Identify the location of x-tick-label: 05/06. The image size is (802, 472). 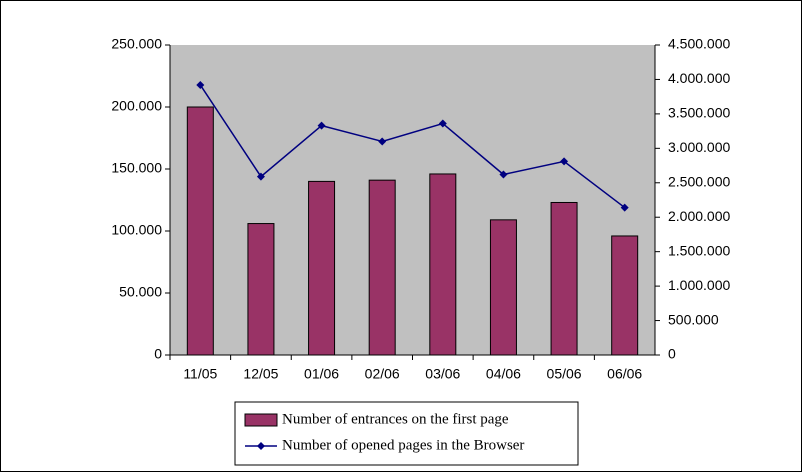
(564, 374).